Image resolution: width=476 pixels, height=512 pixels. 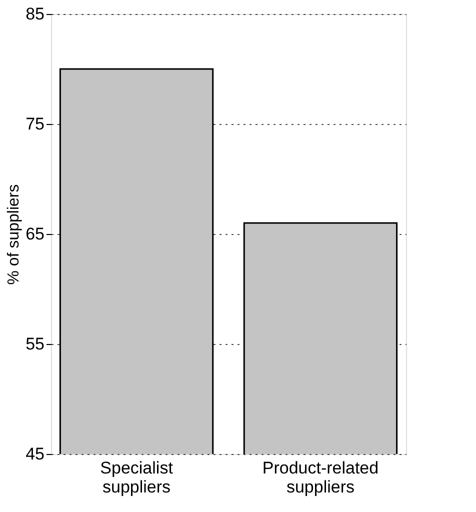 What do you see at coordinates (35, 234) in the screenshot?
I see `y-tick-label: 65` at bounding box center [35, 234].